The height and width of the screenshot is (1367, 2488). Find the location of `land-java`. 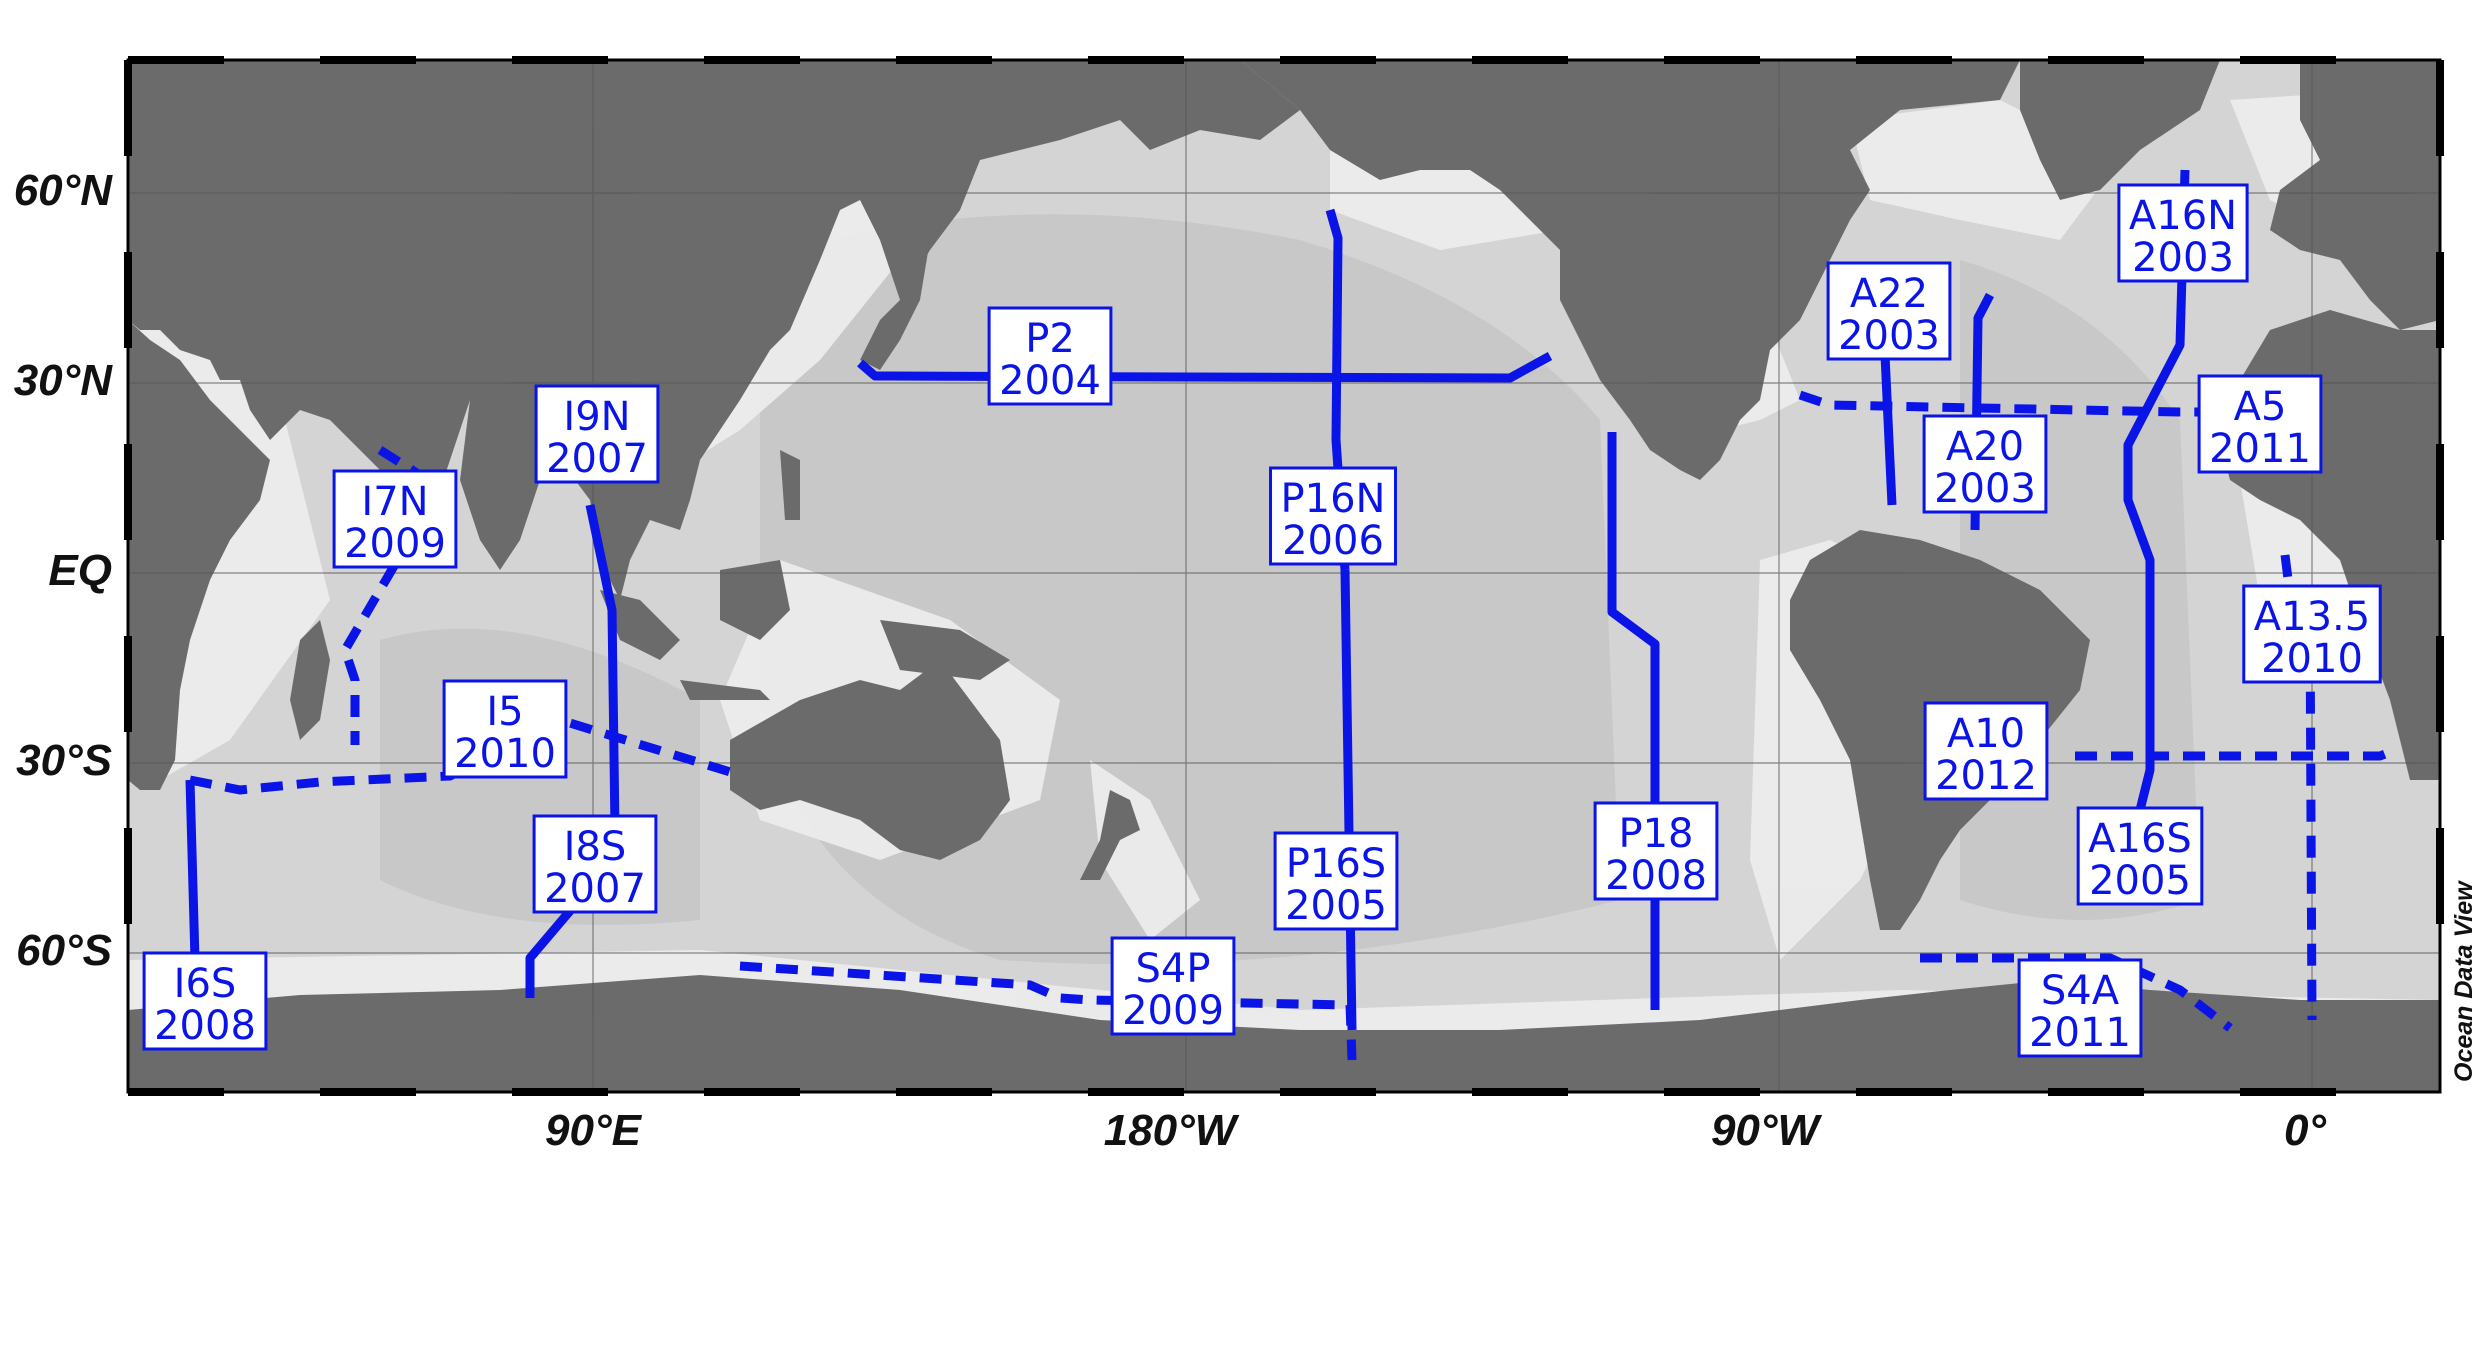

land-java is located at coordinates (725, 690).